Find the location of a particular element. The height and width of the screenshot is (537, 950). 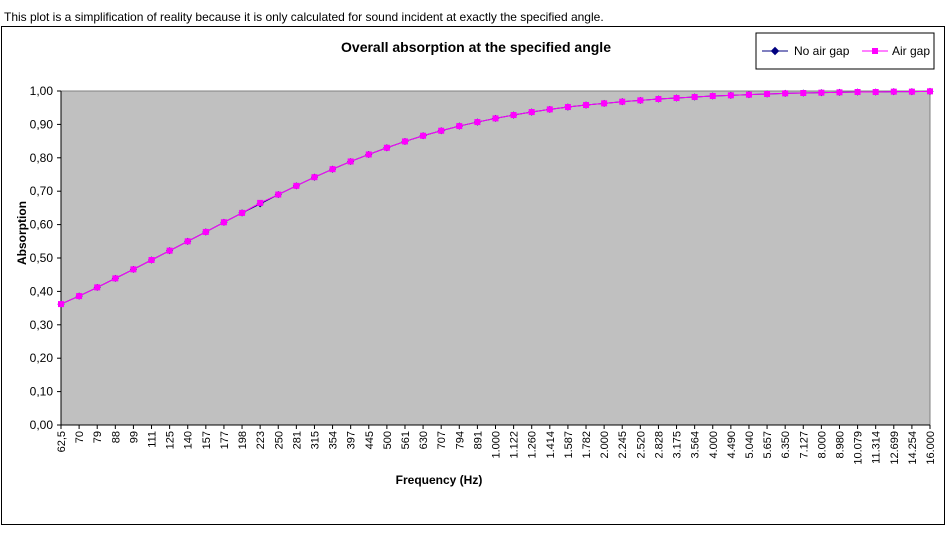

x-tick-label: 1.587 is located at coordinates (569, 445).